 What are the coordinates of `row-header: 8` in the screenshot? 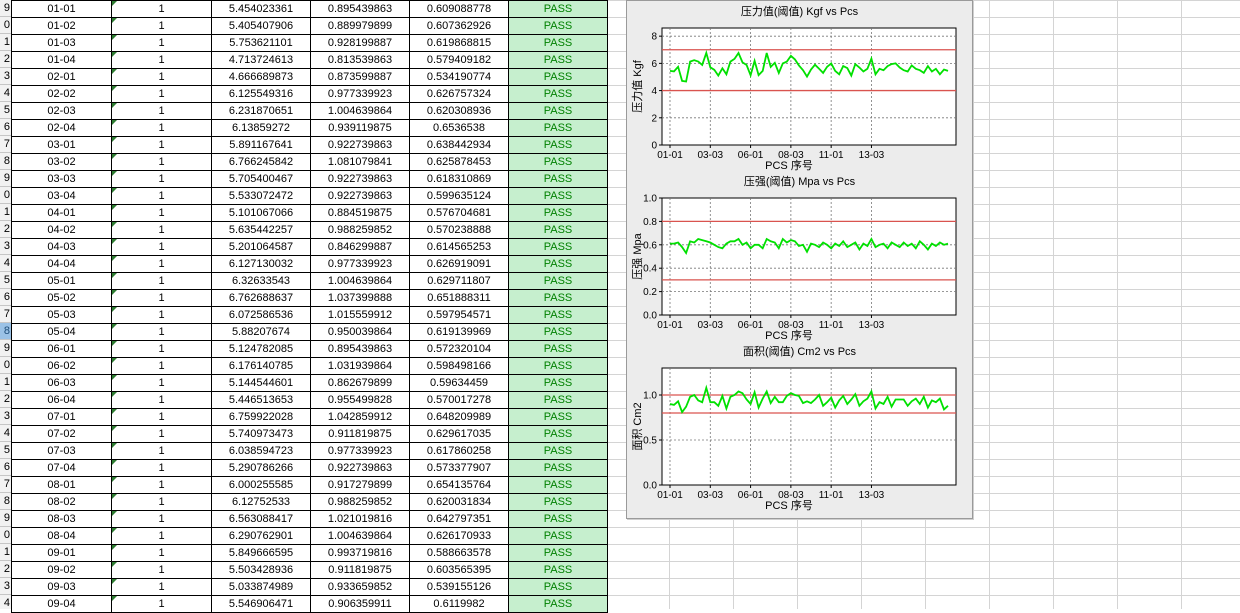 It's located at (5, 331).